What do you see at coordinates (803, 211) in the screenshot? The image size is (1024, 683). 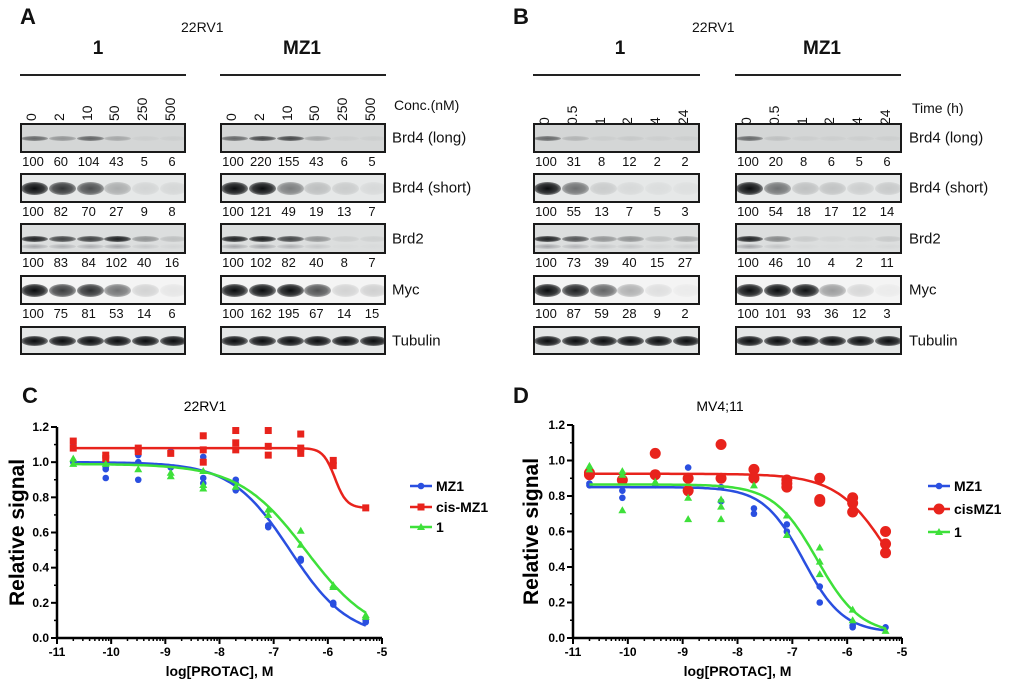 I see `quant-value: 18` at bounding box center [803, 211].